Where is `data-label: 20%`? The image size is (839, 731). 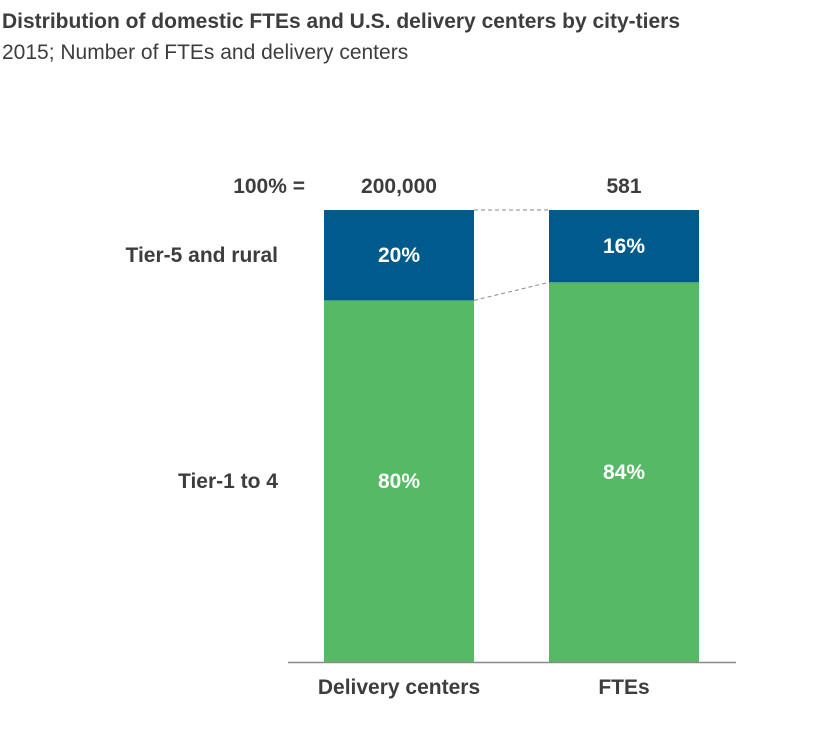 data-label: 20% is located at coordinates (399, 255).